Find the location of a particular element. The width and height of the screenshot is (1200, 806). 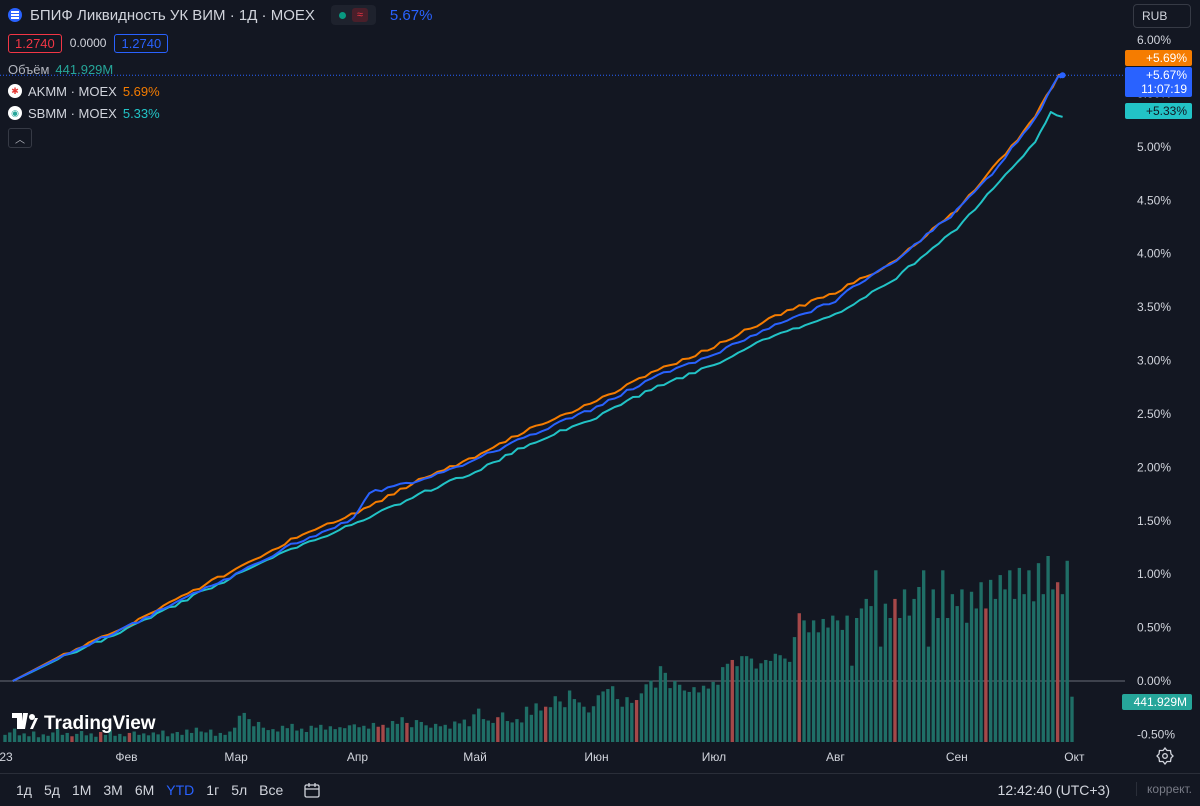

spread-value: 0.0000 is located at coordinates (88, 43).